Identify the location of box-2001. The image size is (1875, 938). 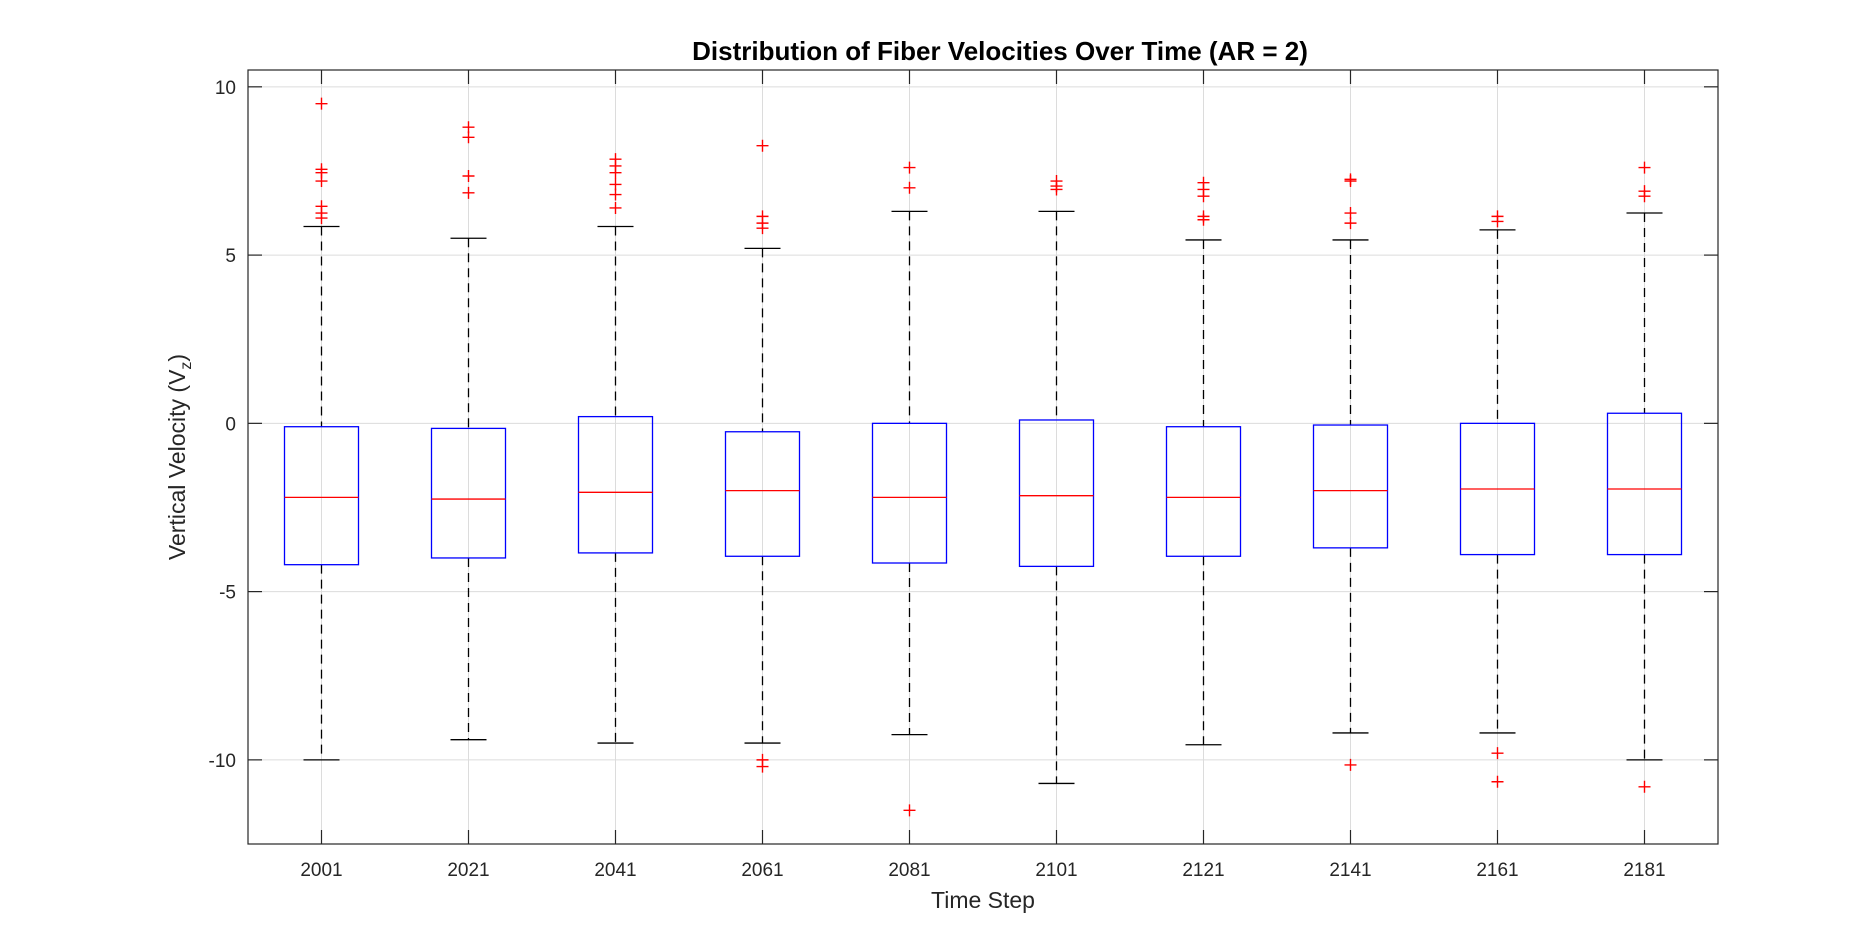
(321, 429).